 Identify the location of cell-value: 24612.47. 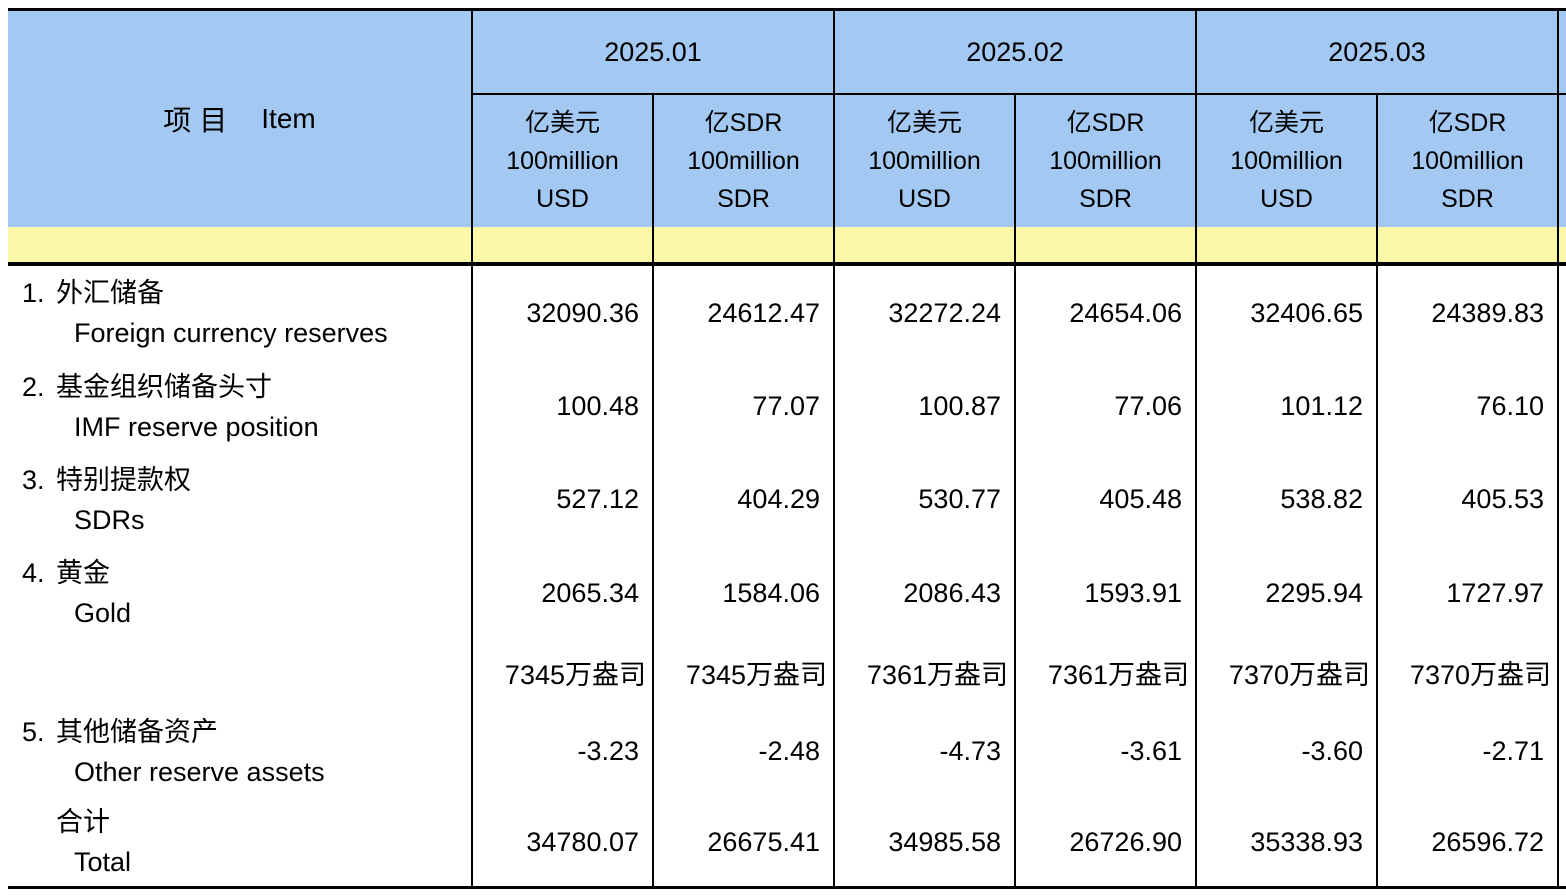
(763, 312).